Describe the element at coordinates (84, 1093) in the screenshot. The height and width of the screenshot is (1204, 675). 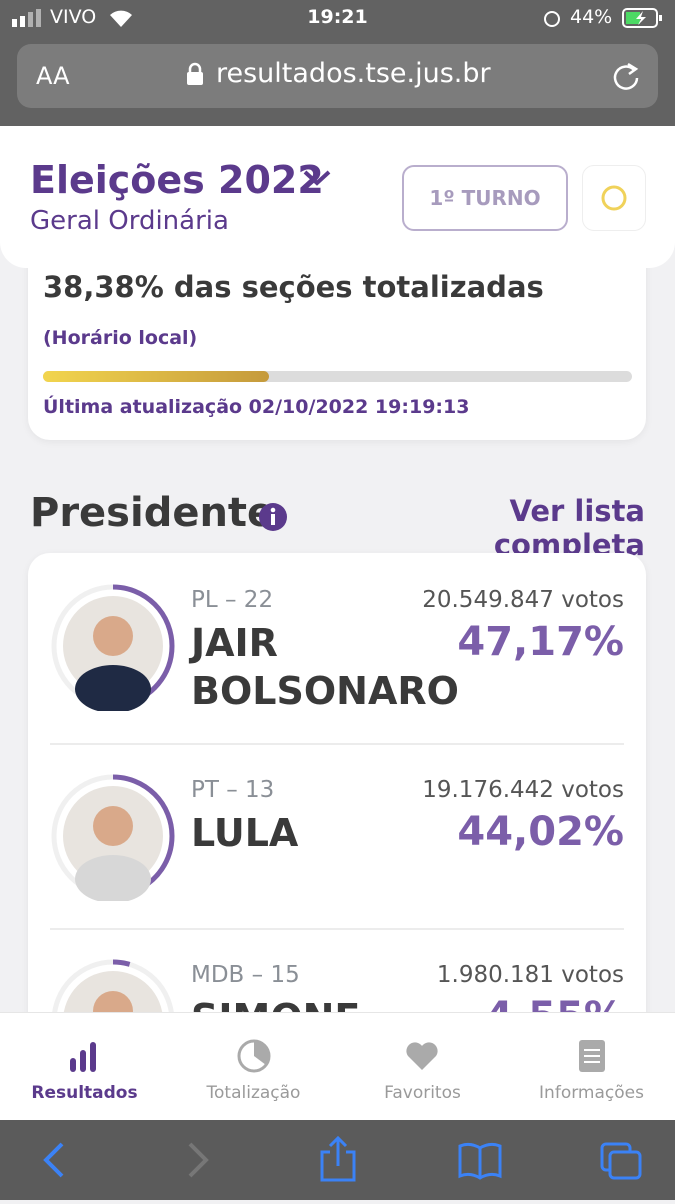
I see `tab-label: Resultados` at that location.